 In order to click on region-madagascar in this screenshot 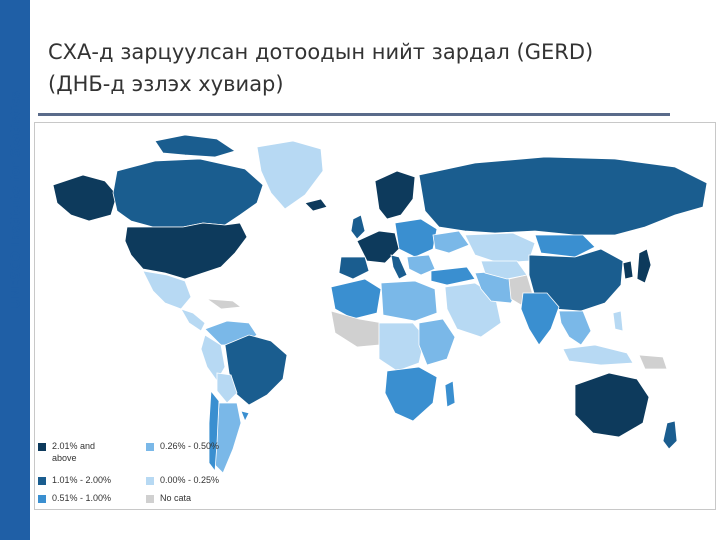, I will do `click(450, 394)`.